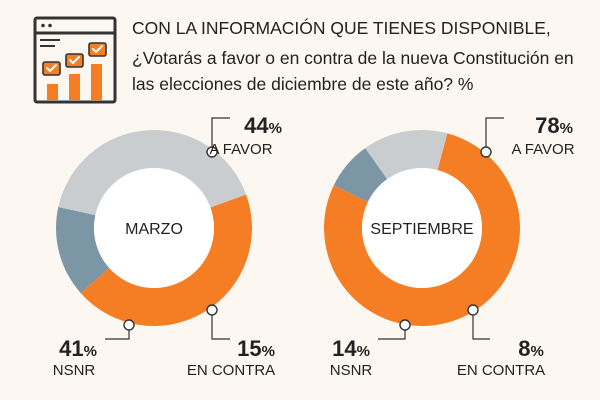 The image size is (600, 400). I want to click on slice-label-favor: 44% A FAVOR, so click(244, 135).